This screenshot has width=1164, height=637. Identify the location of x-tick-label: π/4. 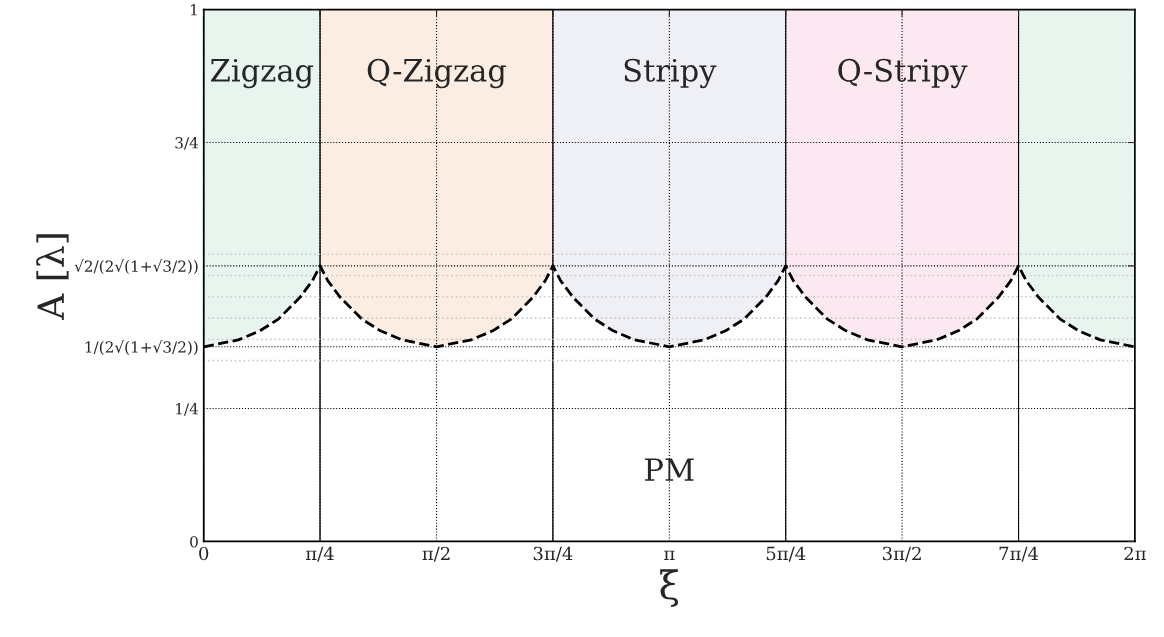
(319, 554).